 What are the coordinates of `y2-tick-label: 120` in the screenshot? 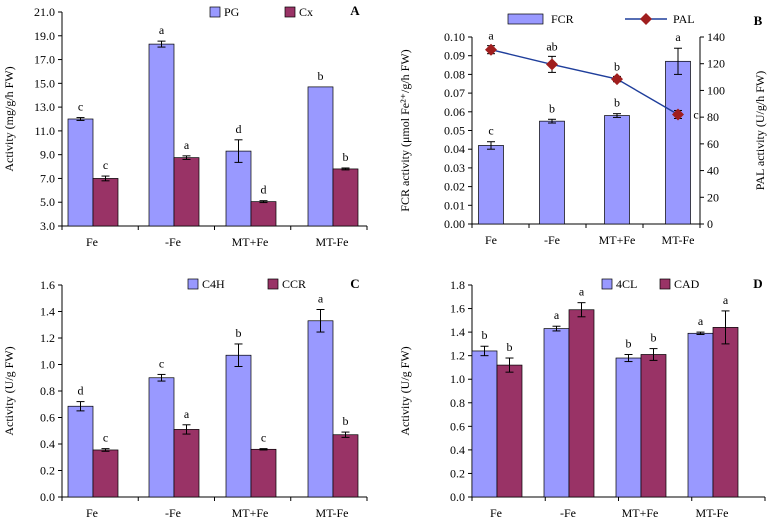 It's located at (716, 64).